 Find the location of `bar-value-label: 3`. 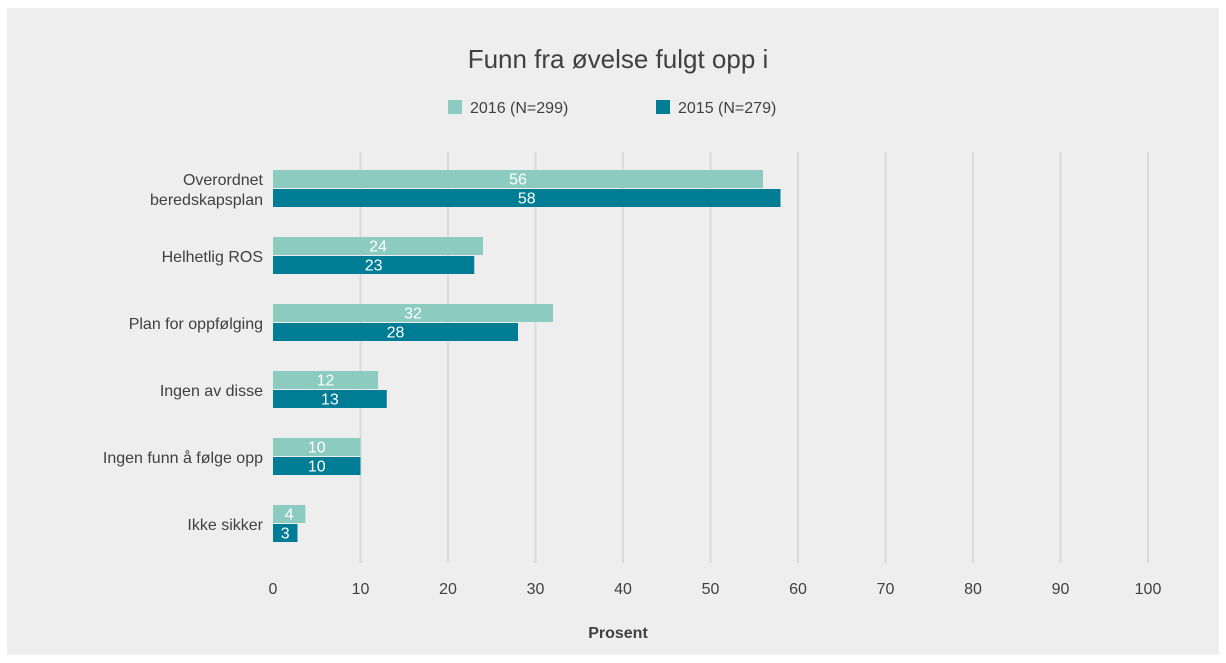

bar-value-label: 3 is located at coordinates (285, 534).